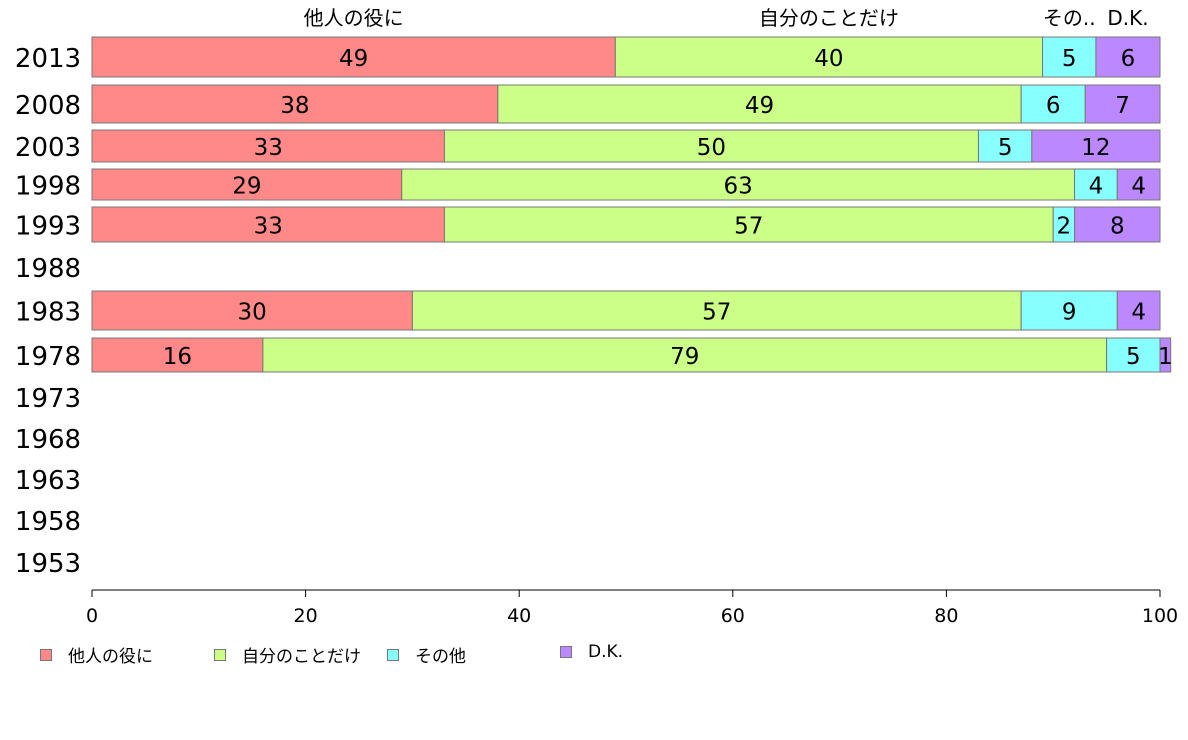 The height and width of the screenshot is (740, 1188). I want to click on legend-item: D.K., so click(591, 652).